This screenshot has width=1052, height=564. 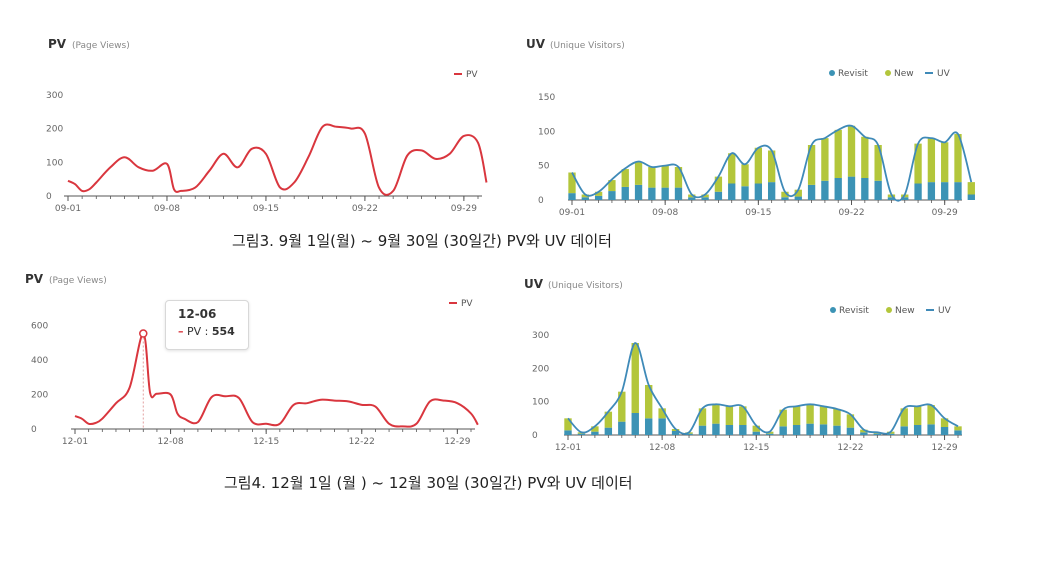 What do you see at coordinates (585, 286) in the screenshot?
I see `dec-uv-subtitle: (Unique Visitors)` at bounding box center [585, 286].